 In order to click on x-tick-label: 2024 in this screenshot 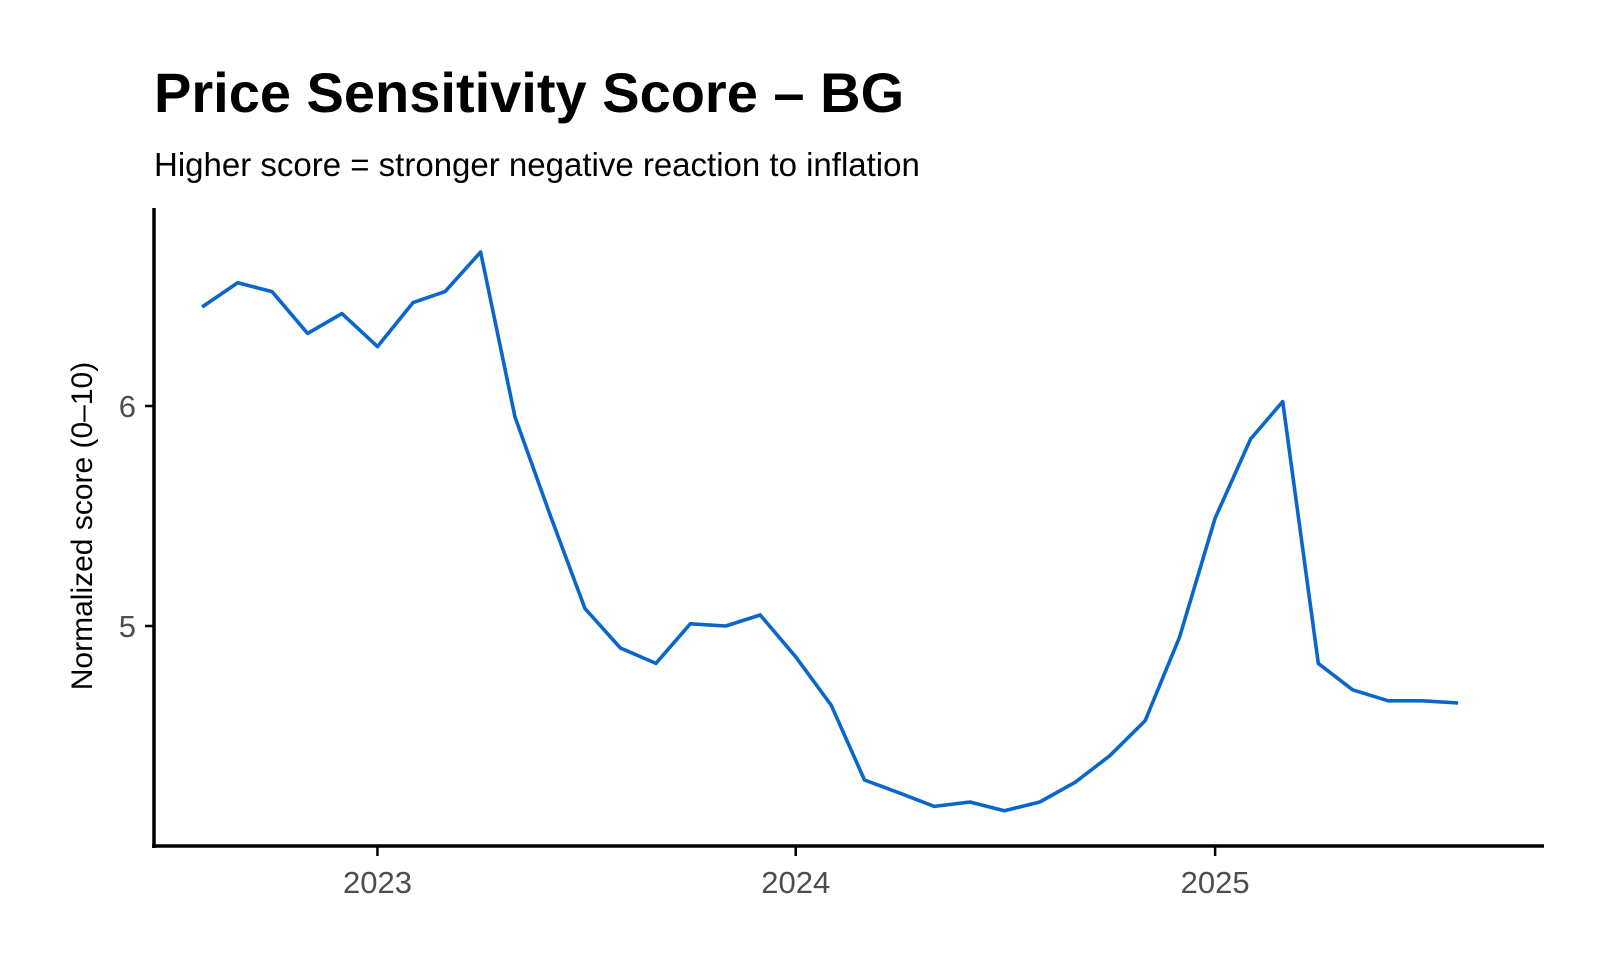, I will do `click(795, 882)`.